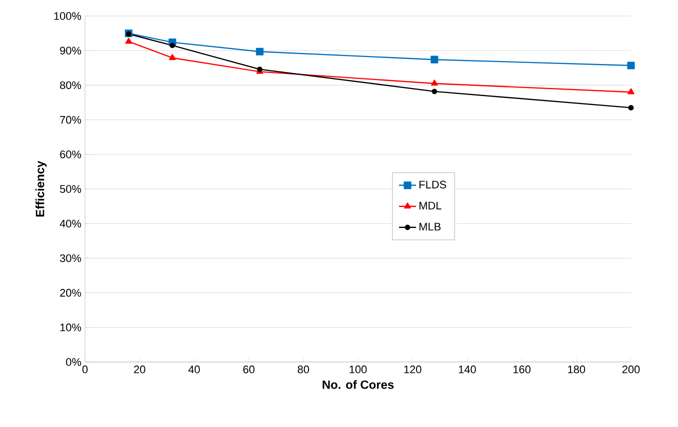  Describe the element at coordinates (433, 184) in the screenshot. I see `legend-label: FLDS` at that location.